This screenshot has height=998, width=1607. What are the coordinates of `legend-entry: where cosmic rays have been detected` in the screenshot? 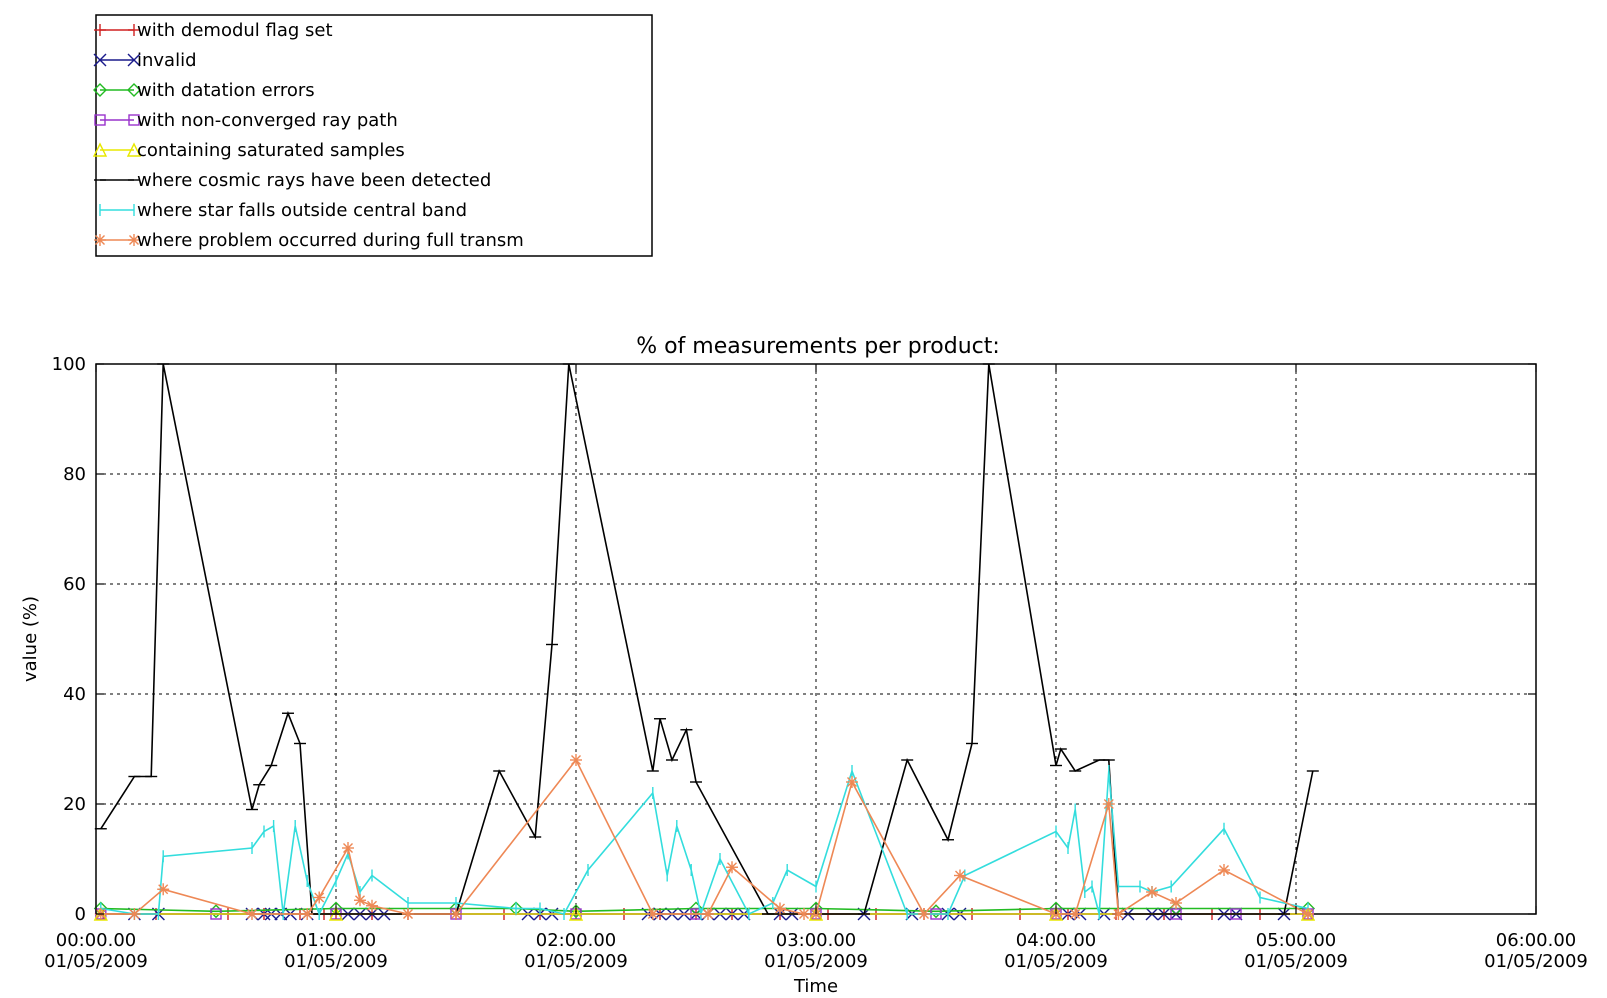 It's located at (292, 180).